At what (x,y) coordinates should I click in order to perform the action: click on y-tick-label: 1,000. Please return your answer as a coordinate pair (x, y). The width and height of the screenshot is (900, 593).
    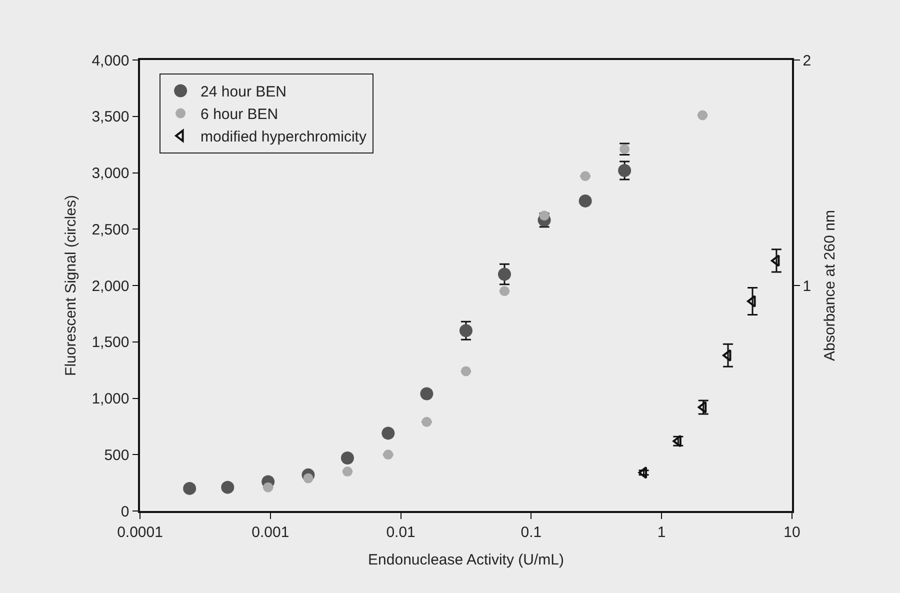
    Looking at the image, I should click on (111, 399).